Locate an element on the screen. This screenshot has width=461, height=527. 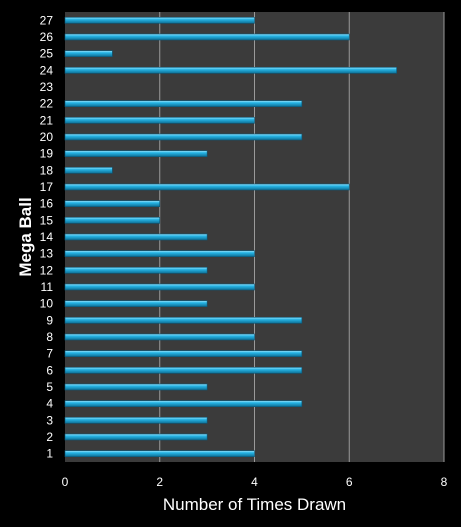
y-tick-label: 26 is located at coordinates (47, 37).